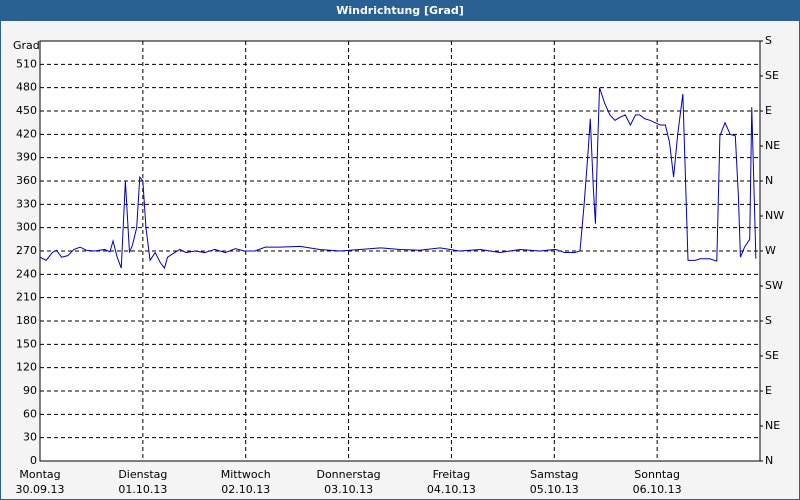 This screenshot has width=800, height=500. I want to click on y-tick-label: 330, so click(26, 203).